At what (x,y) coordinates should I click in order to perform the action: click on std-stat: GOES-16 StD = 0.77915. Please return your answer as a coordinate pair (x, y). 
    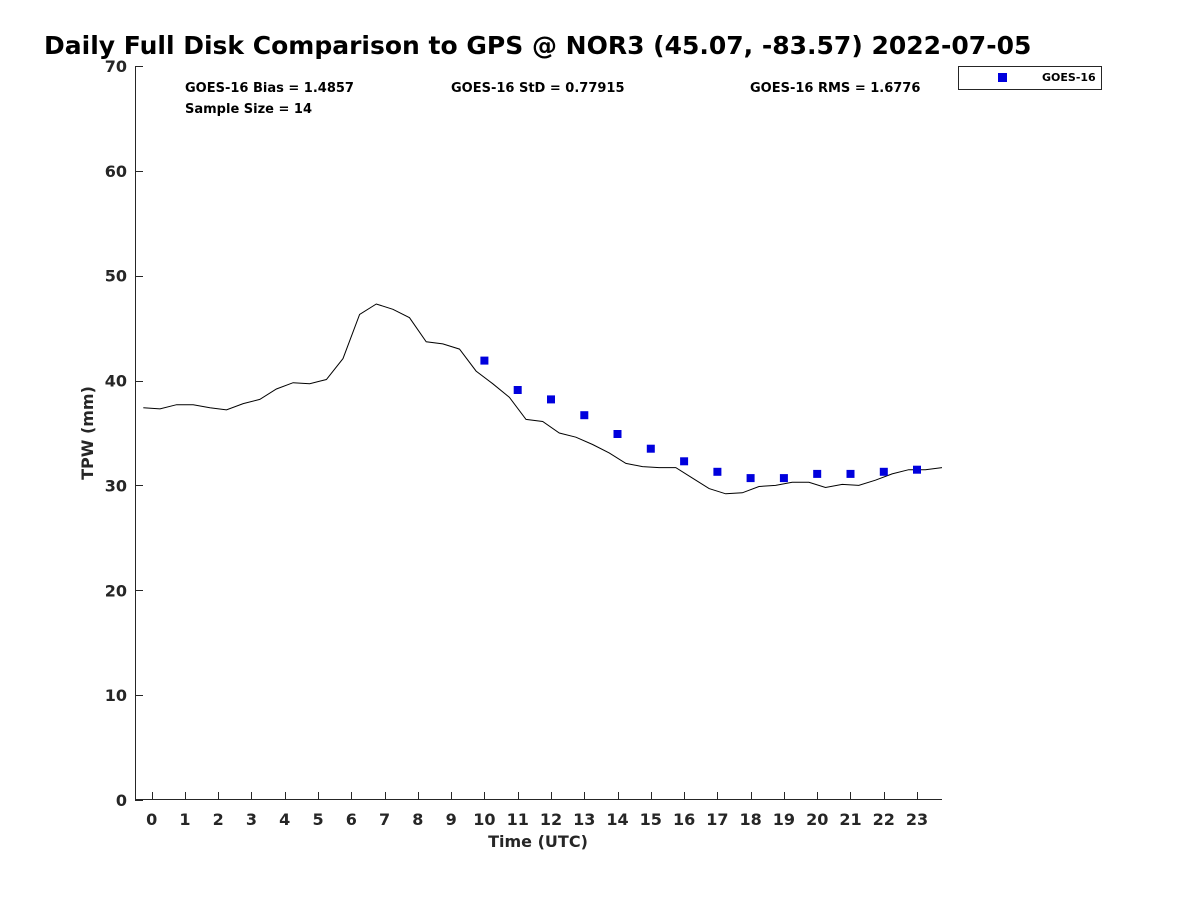
    Looking at the image, I should click on (538, 88).